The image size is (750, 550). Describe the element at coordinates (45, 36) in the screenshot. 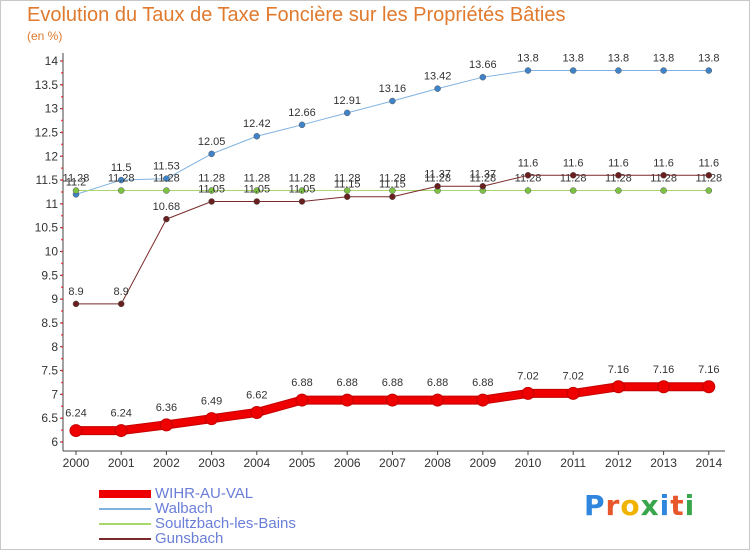

I see `chart-subtitle: (en %)` at that location.